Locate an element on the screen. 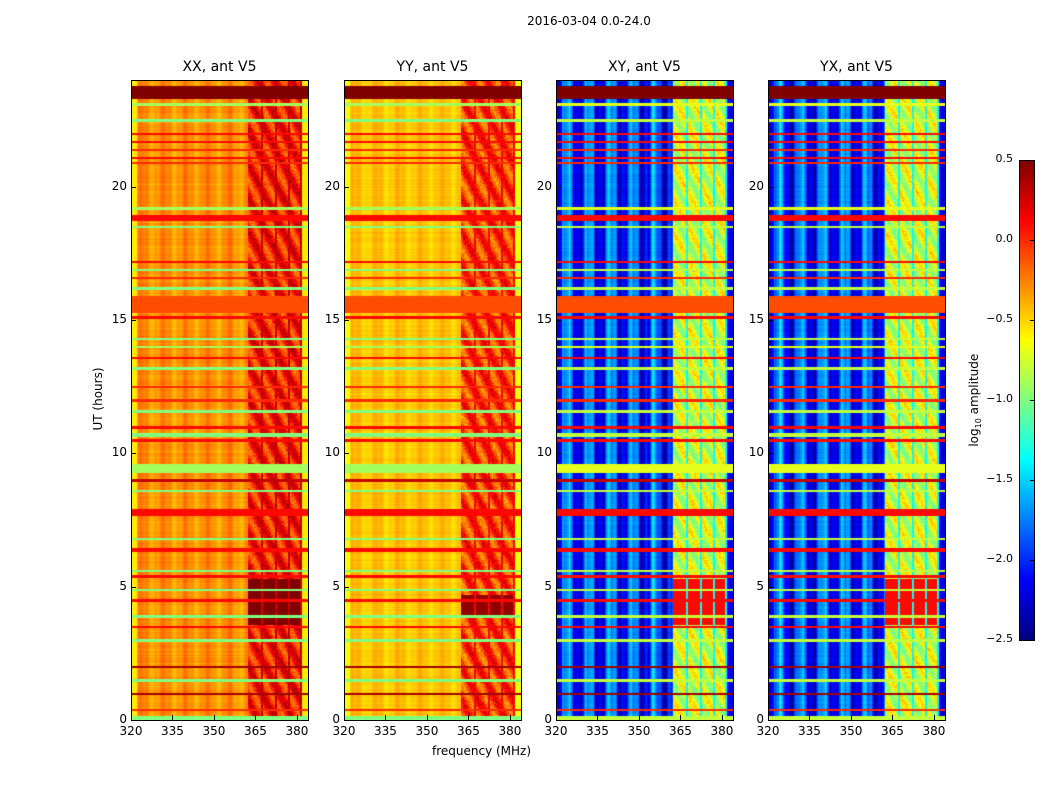  colorbar-tick-label: 0.0 is located at coordinates (1004, 238).